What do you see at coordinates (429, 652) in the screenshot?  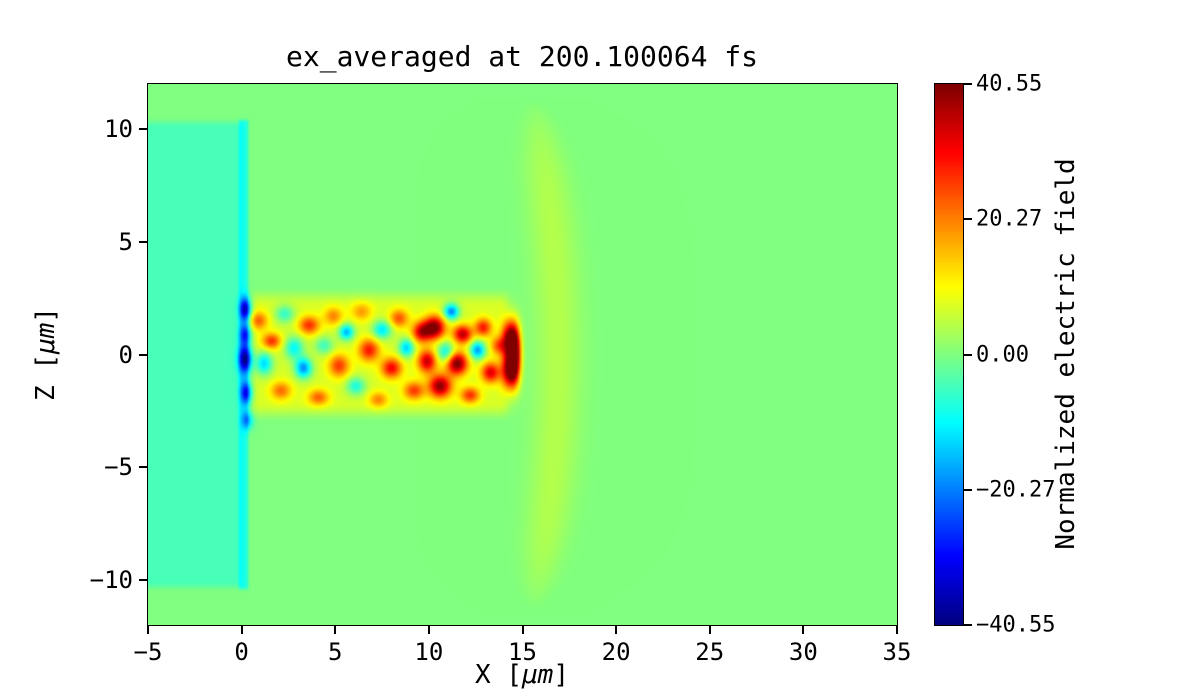 I see `x-tick-label: 10` at bounding box center [429, 652].